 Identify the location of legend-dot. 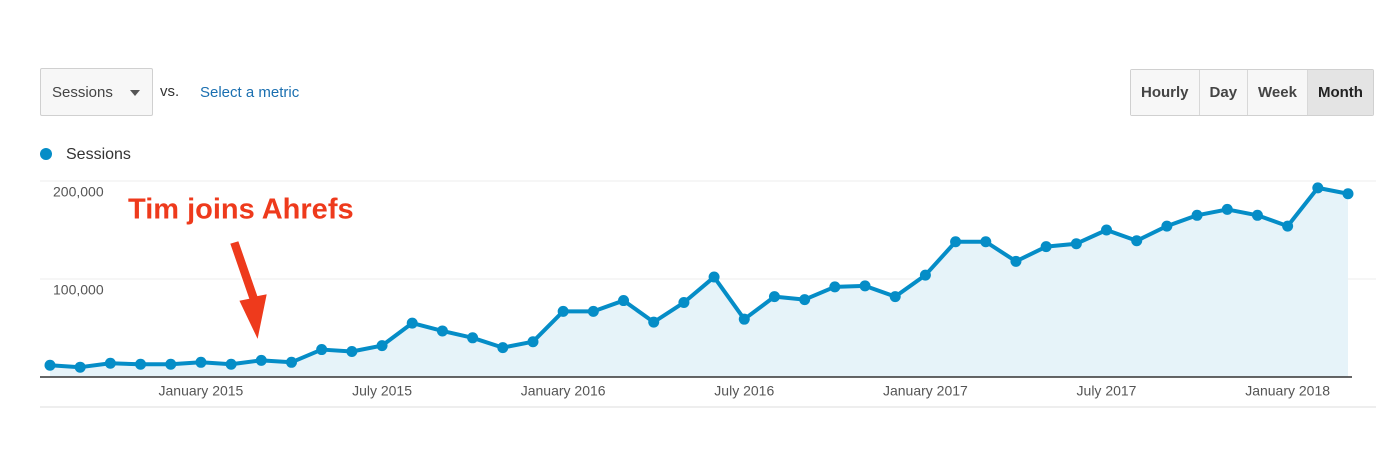
(46, 154).